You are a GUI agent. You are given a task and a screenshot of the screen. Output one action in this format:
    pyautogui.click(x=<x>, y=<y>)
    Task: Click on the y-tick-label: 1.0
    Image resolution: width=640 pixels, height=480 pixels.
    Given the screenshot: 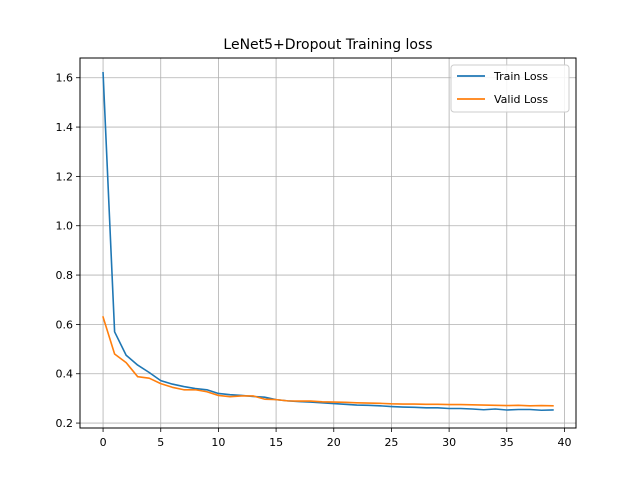 What is the action you would take?
    pyautogui.click(x=65, y=226)
    